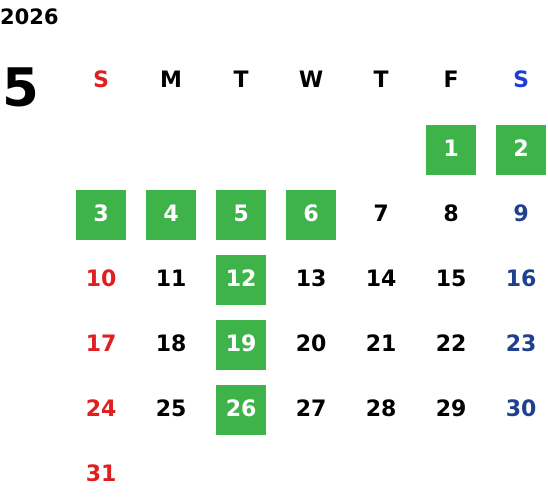 The width and height of the screenshot is (548, 503). What do you see at coordinates (101, 344) in the screenshot?
I see `day-cell-17: 17` at bounding box center [101, 344].